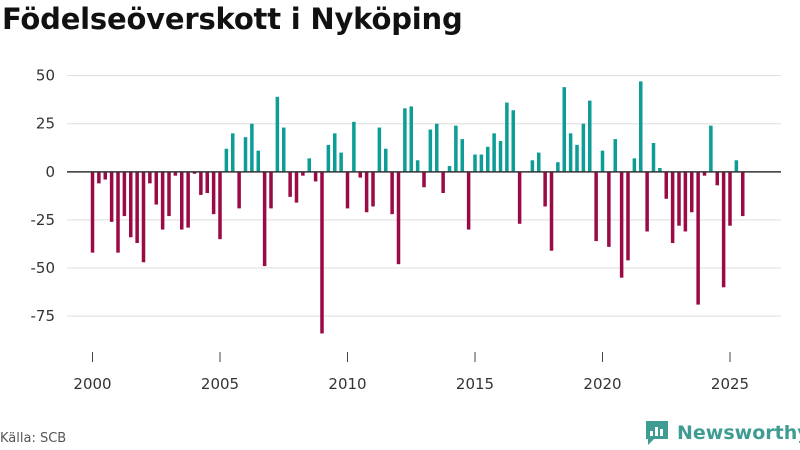 The height and width of the screenshot is (450, 800). I want to click on brand-logo: Newsworthy, so click(722, 433).